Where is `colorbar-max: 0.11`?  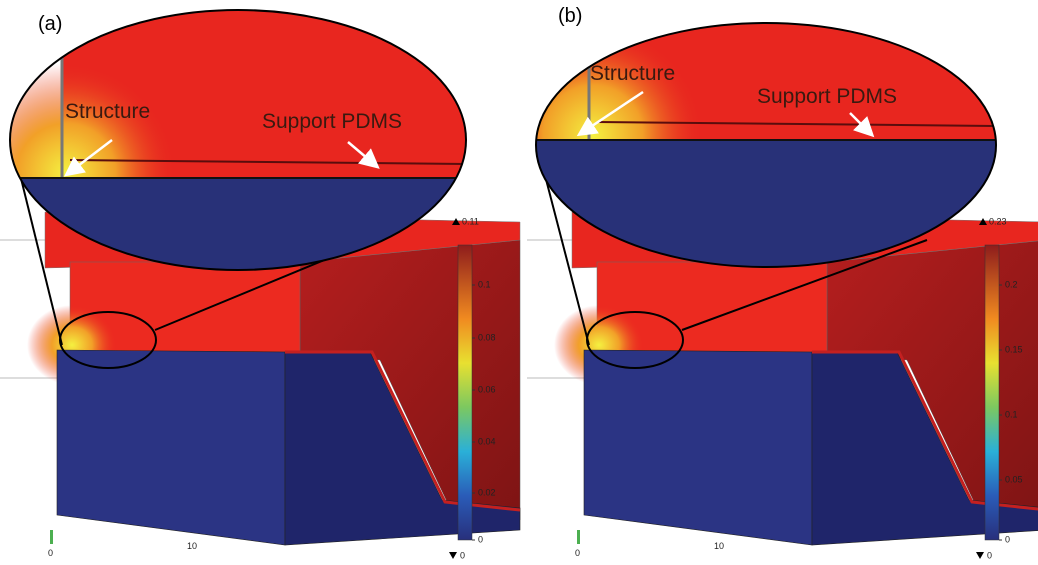
colorbar-max: 0.11 is located at coordinates (470, 221).